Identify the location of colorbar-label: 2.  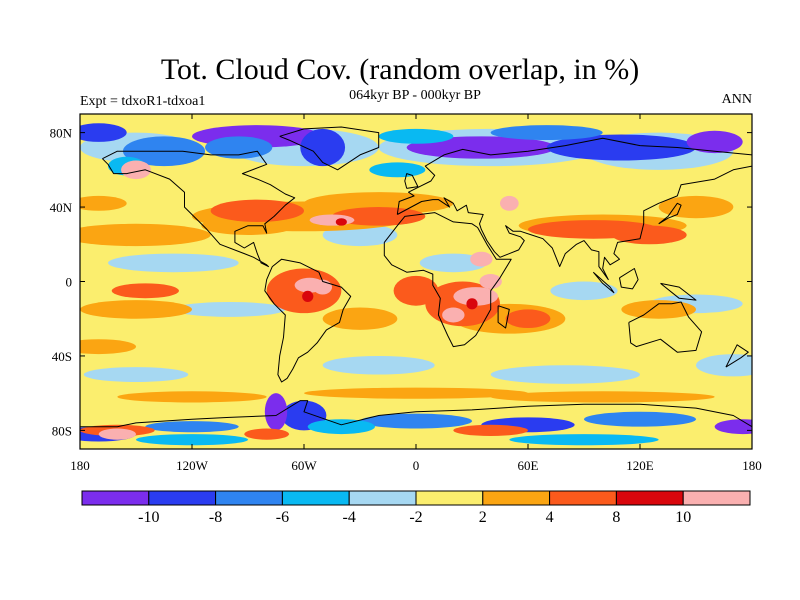
(483, 517).